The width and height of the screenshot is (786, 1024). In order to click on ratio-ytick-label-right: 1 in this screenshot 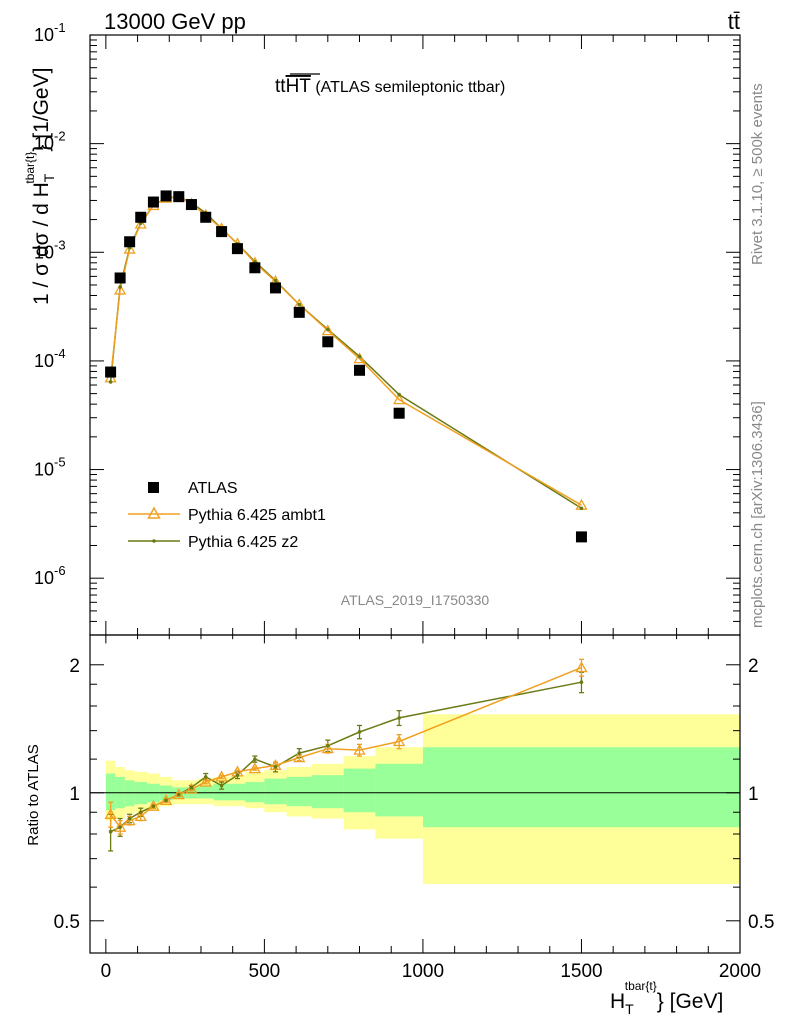, I will do `click(753, 794)`.